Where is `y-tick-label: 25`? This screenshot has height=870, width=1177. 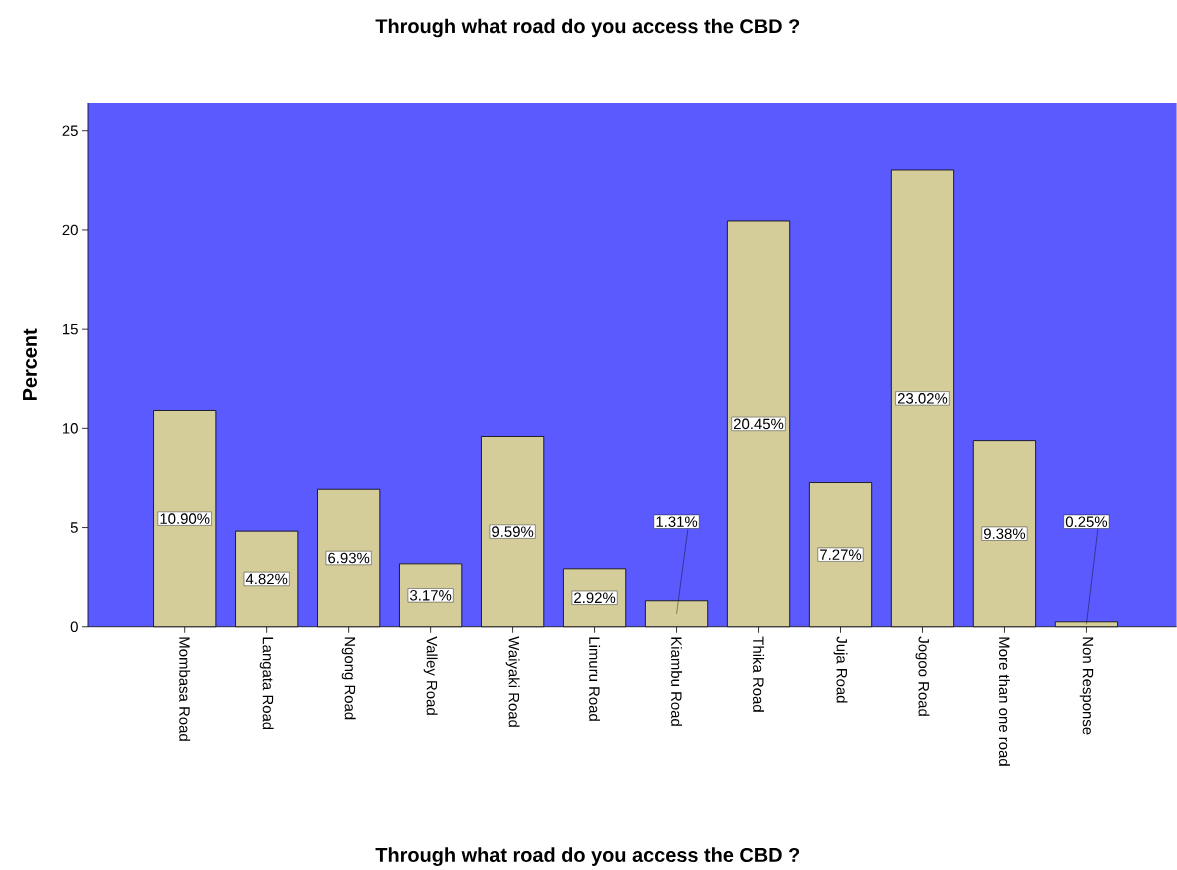
y-tick-label: 25 is located at coordinates (70, 131).